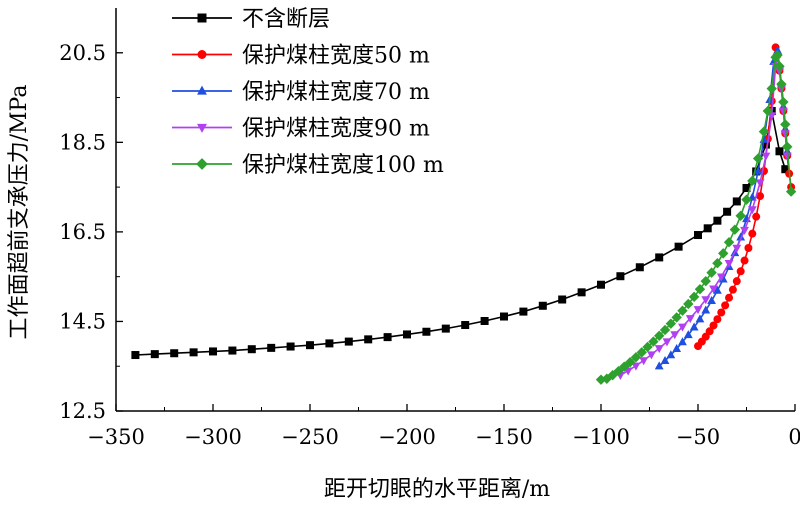 The height and width of the screenshot is (505, 800). I want to click on x-tick-label: 0, so click(794, 437).